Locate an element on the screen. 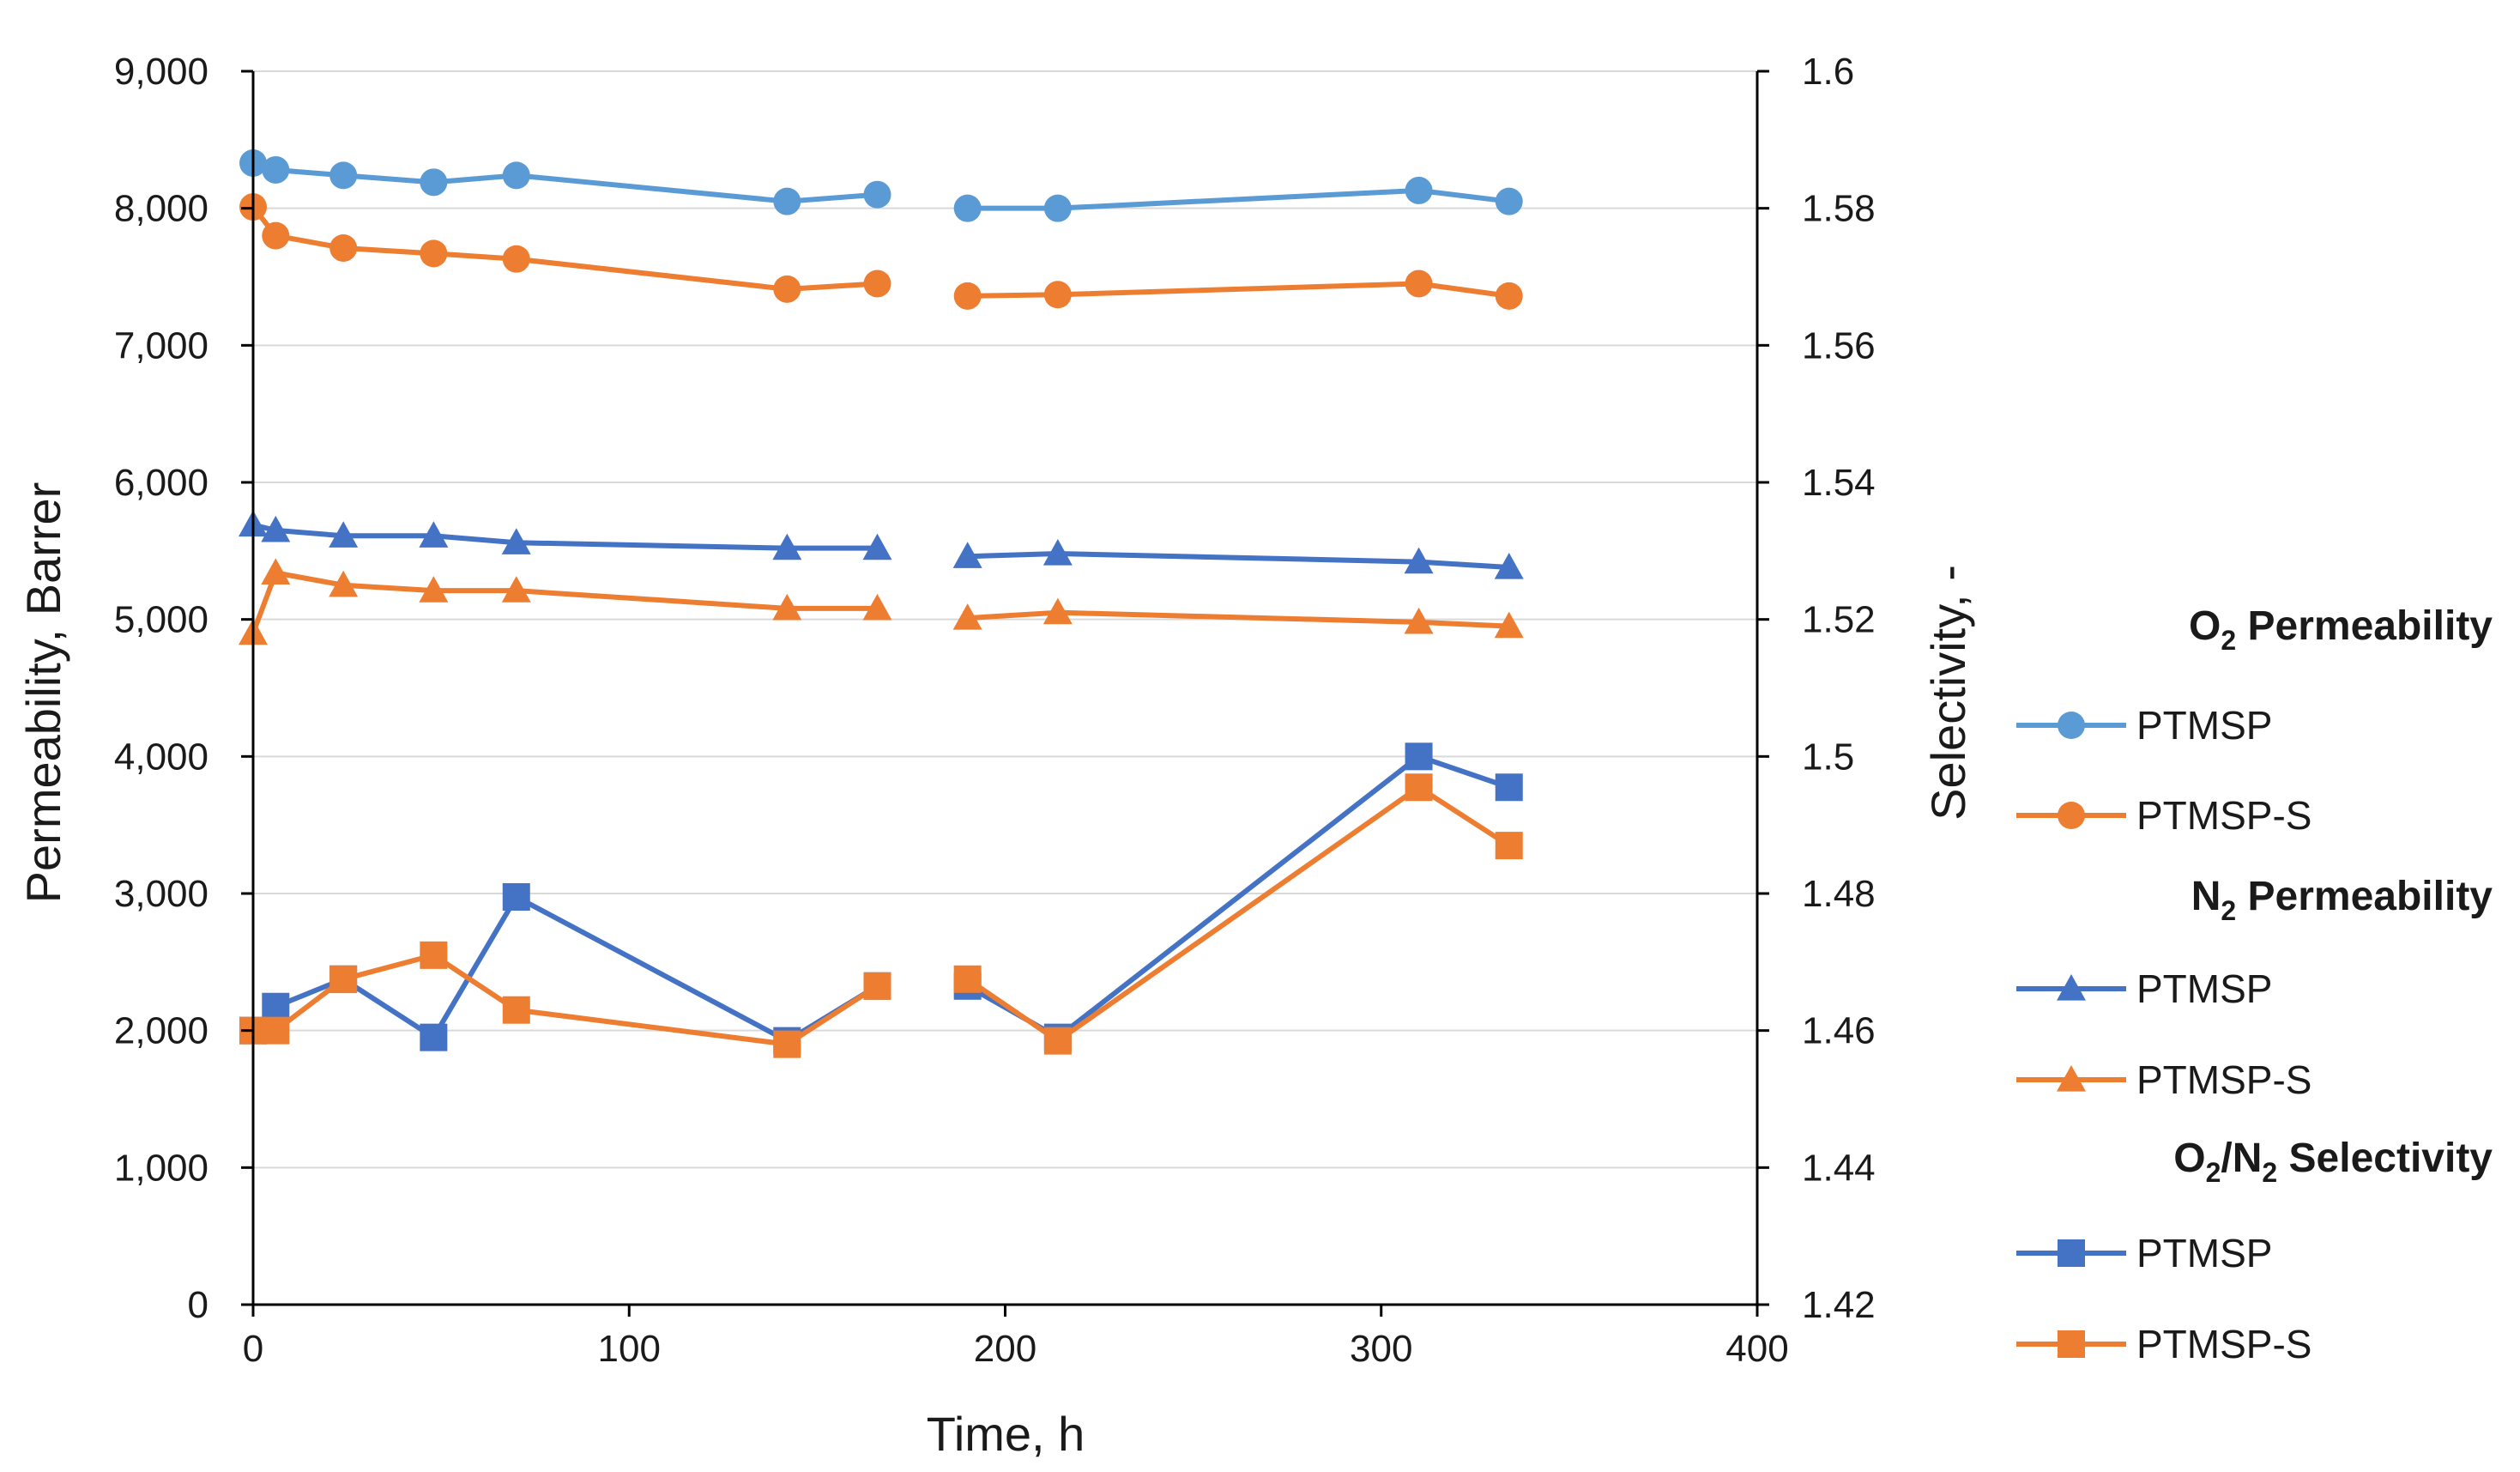 Image resolution: width=2520 pixels, height=1472 pixels. right-y-tick-label: 1.6 is located at coordinates (1828, 72).